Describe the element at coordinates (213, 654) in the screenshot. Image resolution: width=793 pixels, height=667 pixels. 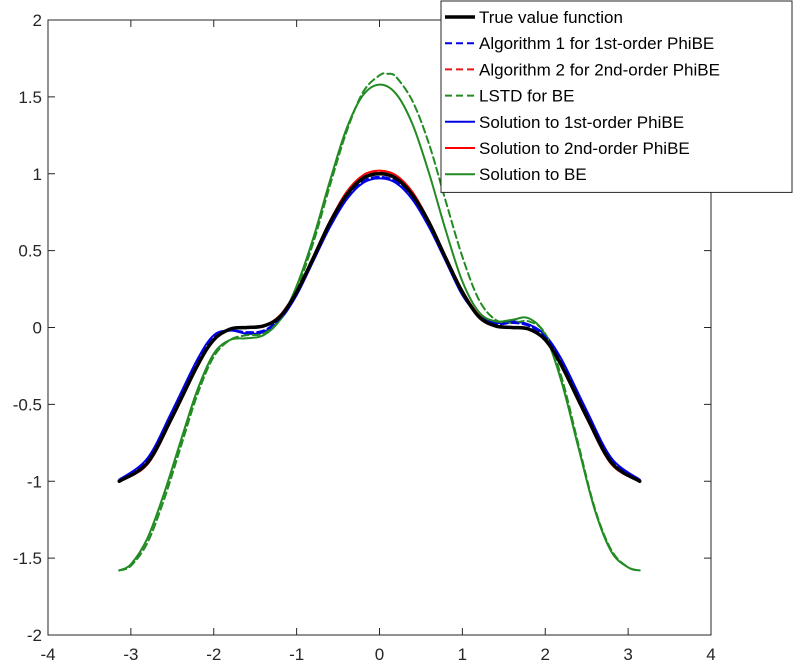
I see `x-tick-label: -2` at that location.